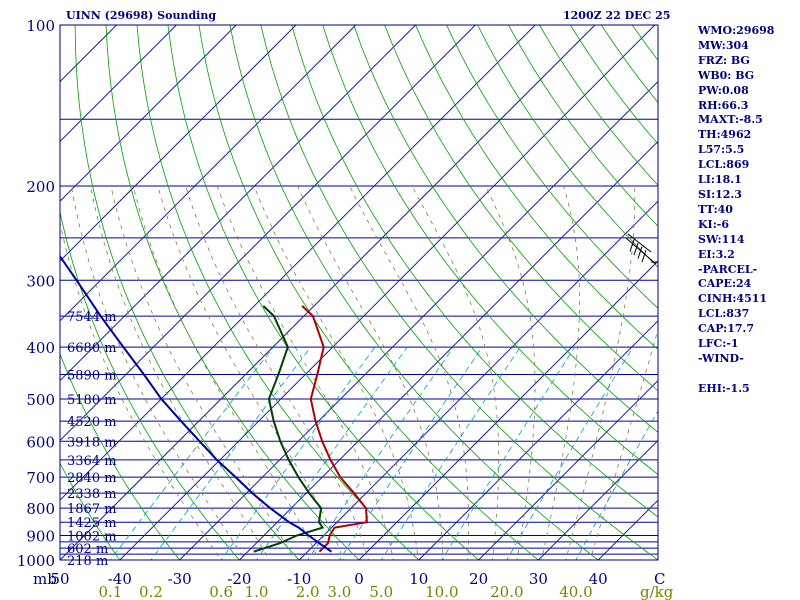  I want to click on stability-index: PW:0.08, so click(723, 90).